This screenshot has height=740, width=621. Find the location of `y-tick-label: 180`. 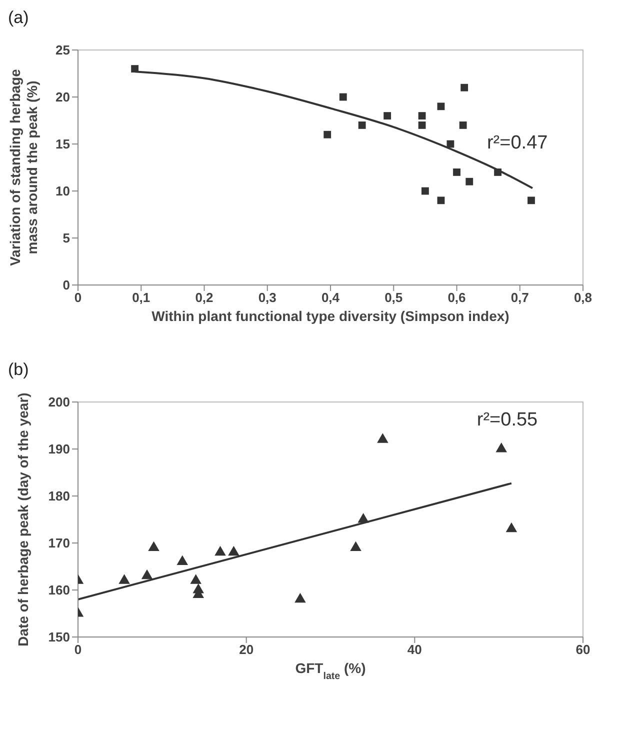

y-tick-label: 180 is located at coordinates (59, 496).